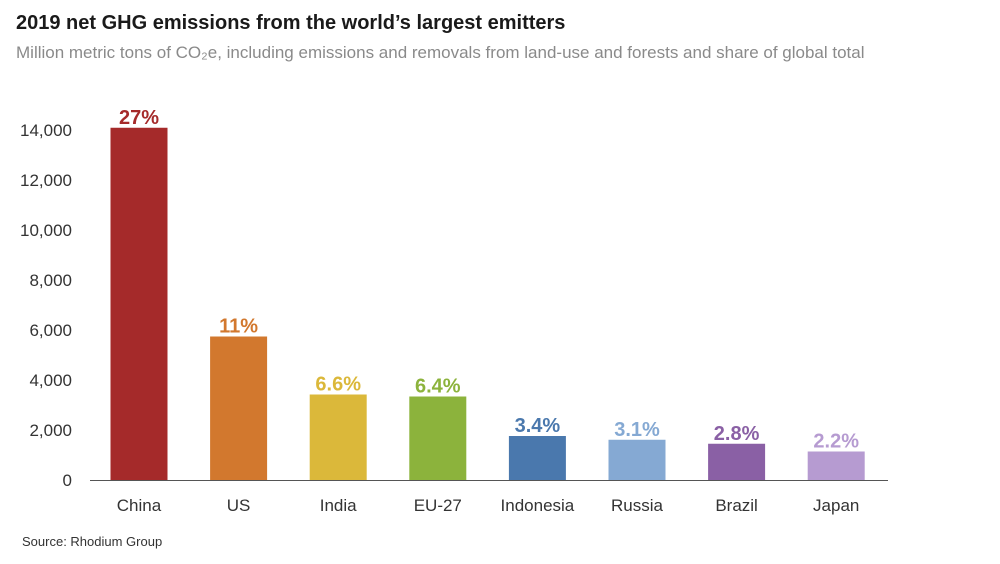  What do you see at coordinates (139, 118) in the screenshot?
I see `data-label: 27%` at bounding box center [139, 118].